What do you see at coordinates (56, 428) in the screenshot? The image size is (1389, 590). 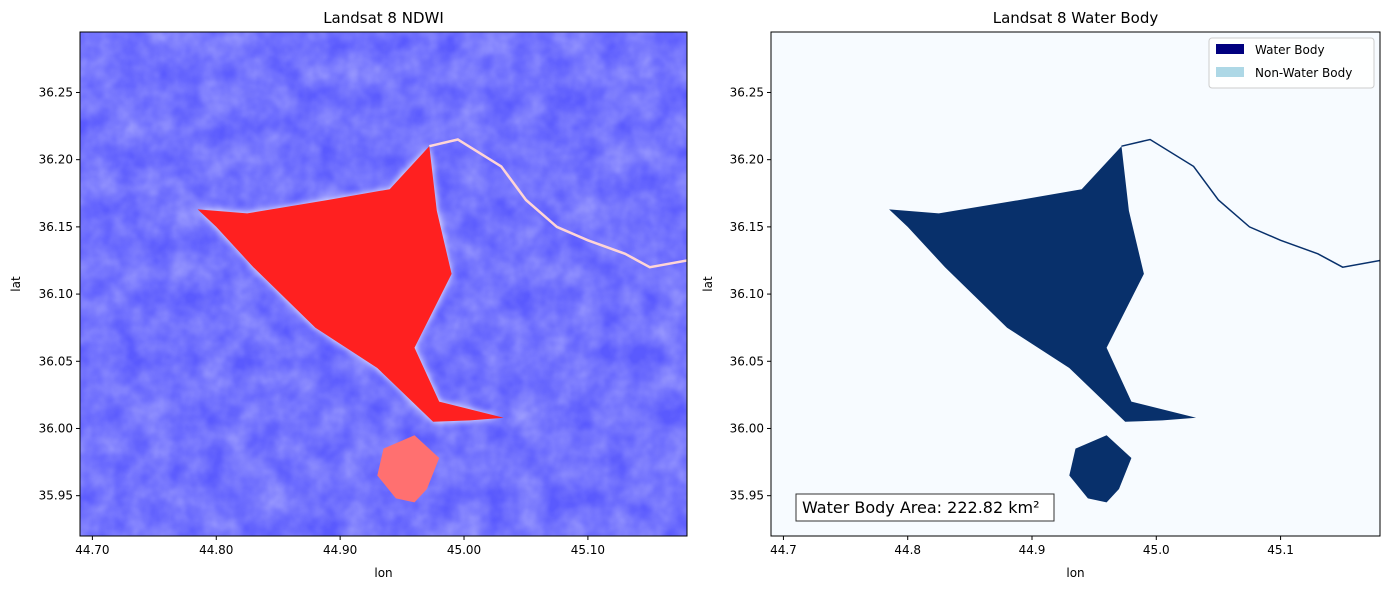 I see `ndwi-ytick-label: 36.00` at bounding box center [56, 428].